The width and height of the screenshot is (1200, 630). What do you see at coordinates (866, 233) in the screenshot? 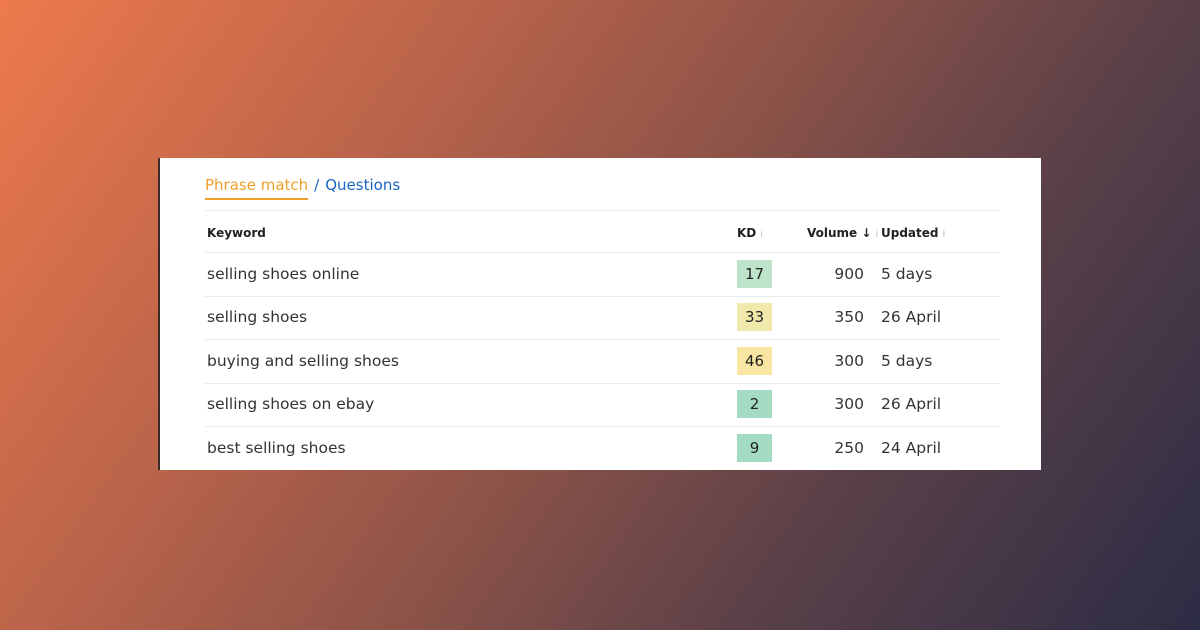
I see `sort-down-icon: ↓` at bounding box center [866, 233].